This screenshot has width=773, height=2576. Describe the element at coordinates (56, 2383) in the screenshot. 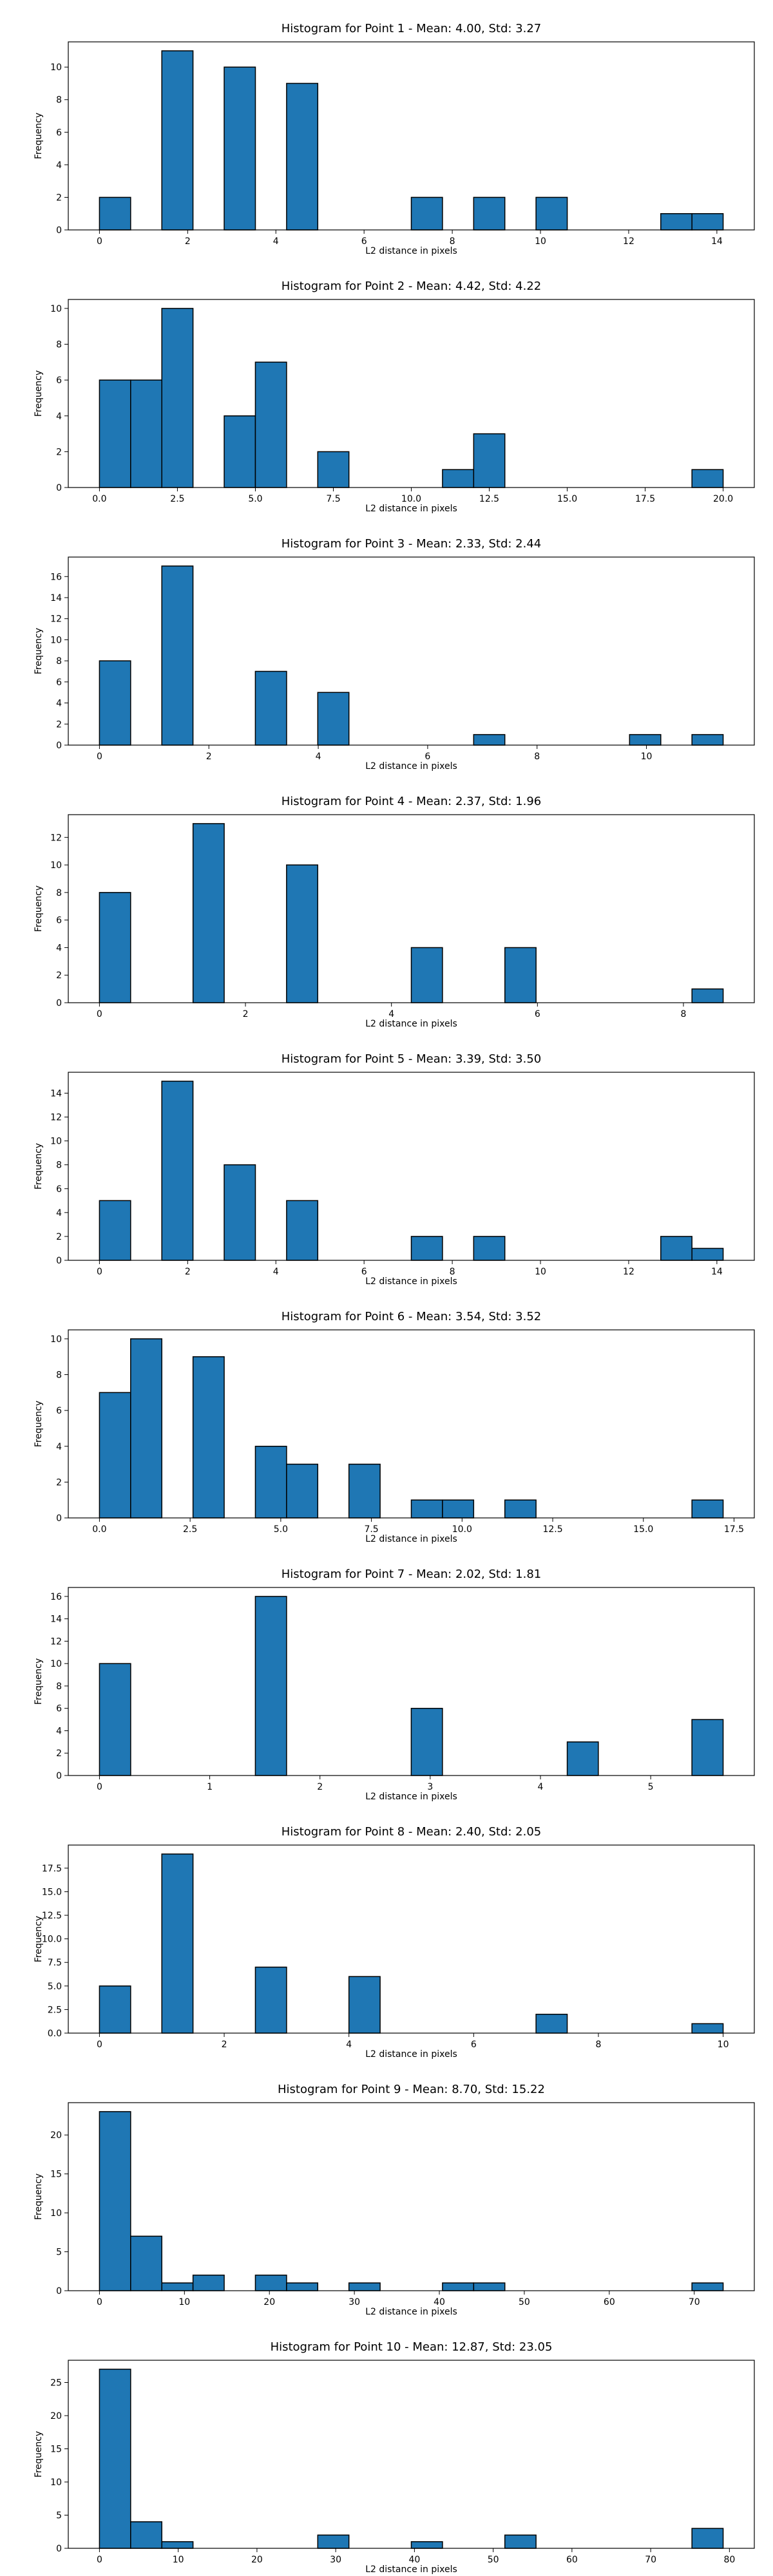

I see `y-tick-label: 25` at that location.